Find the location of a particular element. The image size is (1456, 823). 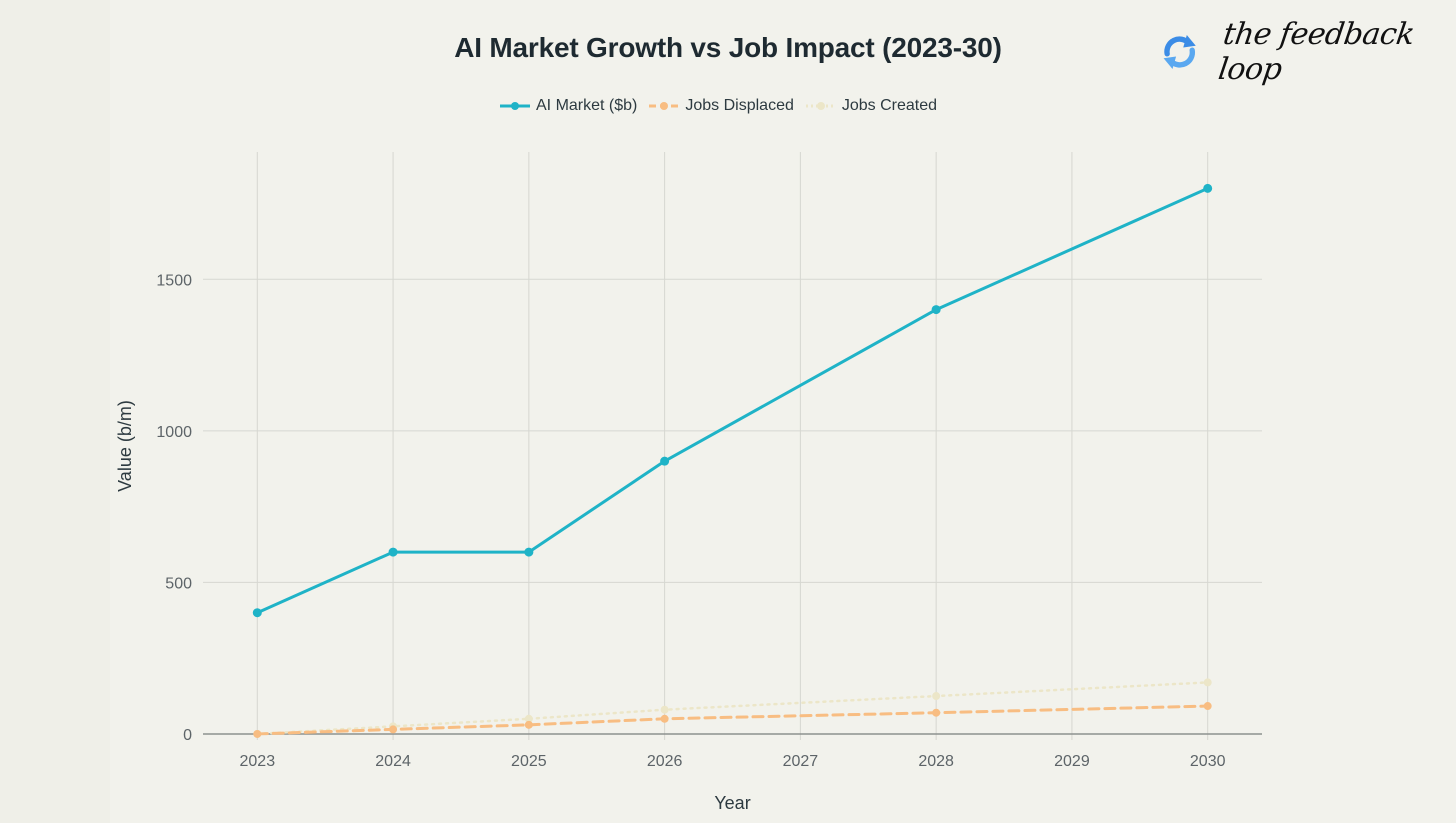

y-tick-label-1500: 1500 is located at coordinates (174, 280).